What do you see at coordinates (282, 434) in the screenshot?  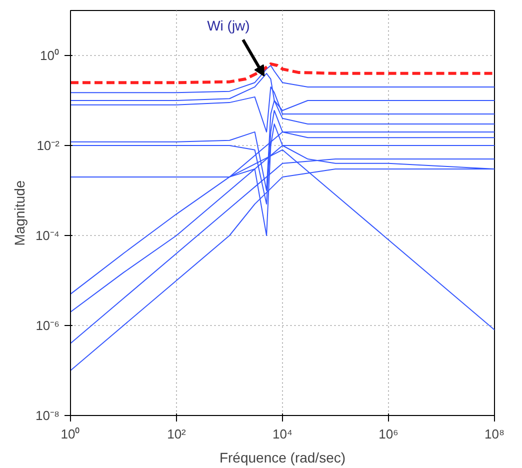 I see `x-tick-label: 10⁴` at bounding box center [282, 434].